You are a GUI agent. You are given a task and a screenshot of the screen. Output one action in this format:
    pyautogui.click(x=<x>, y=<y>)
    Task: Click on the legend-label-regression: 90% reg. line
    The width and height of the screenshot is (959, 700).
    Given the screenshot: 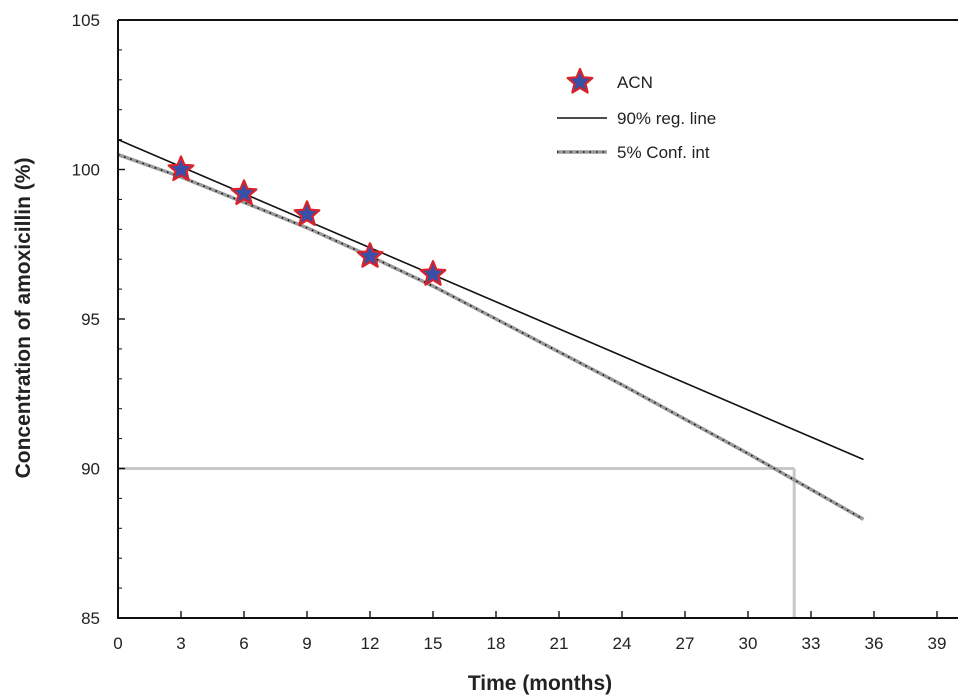 What is the action you would take?
    pyautogui.click(x=666, y=118)
    